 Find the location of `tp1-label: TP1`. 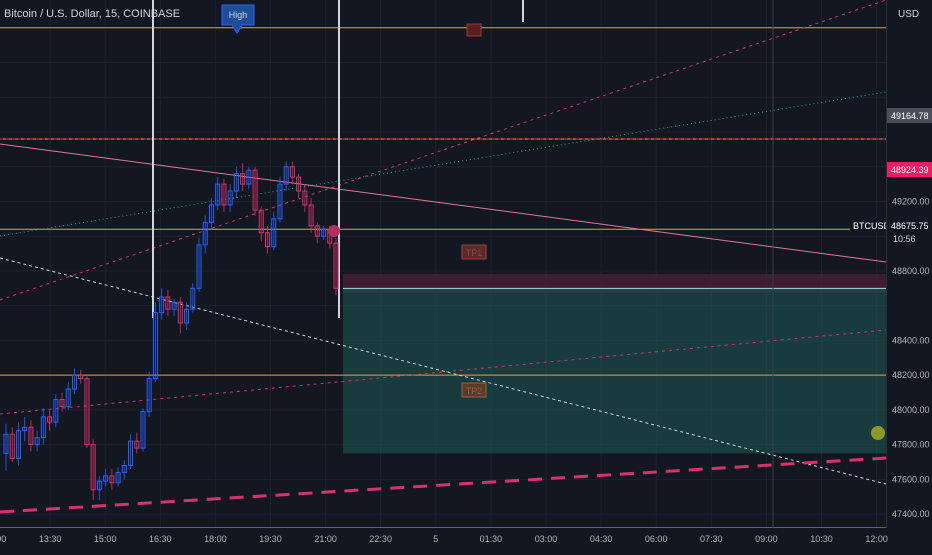

tp1-label: TP1 is located at coordinates (474, 253).